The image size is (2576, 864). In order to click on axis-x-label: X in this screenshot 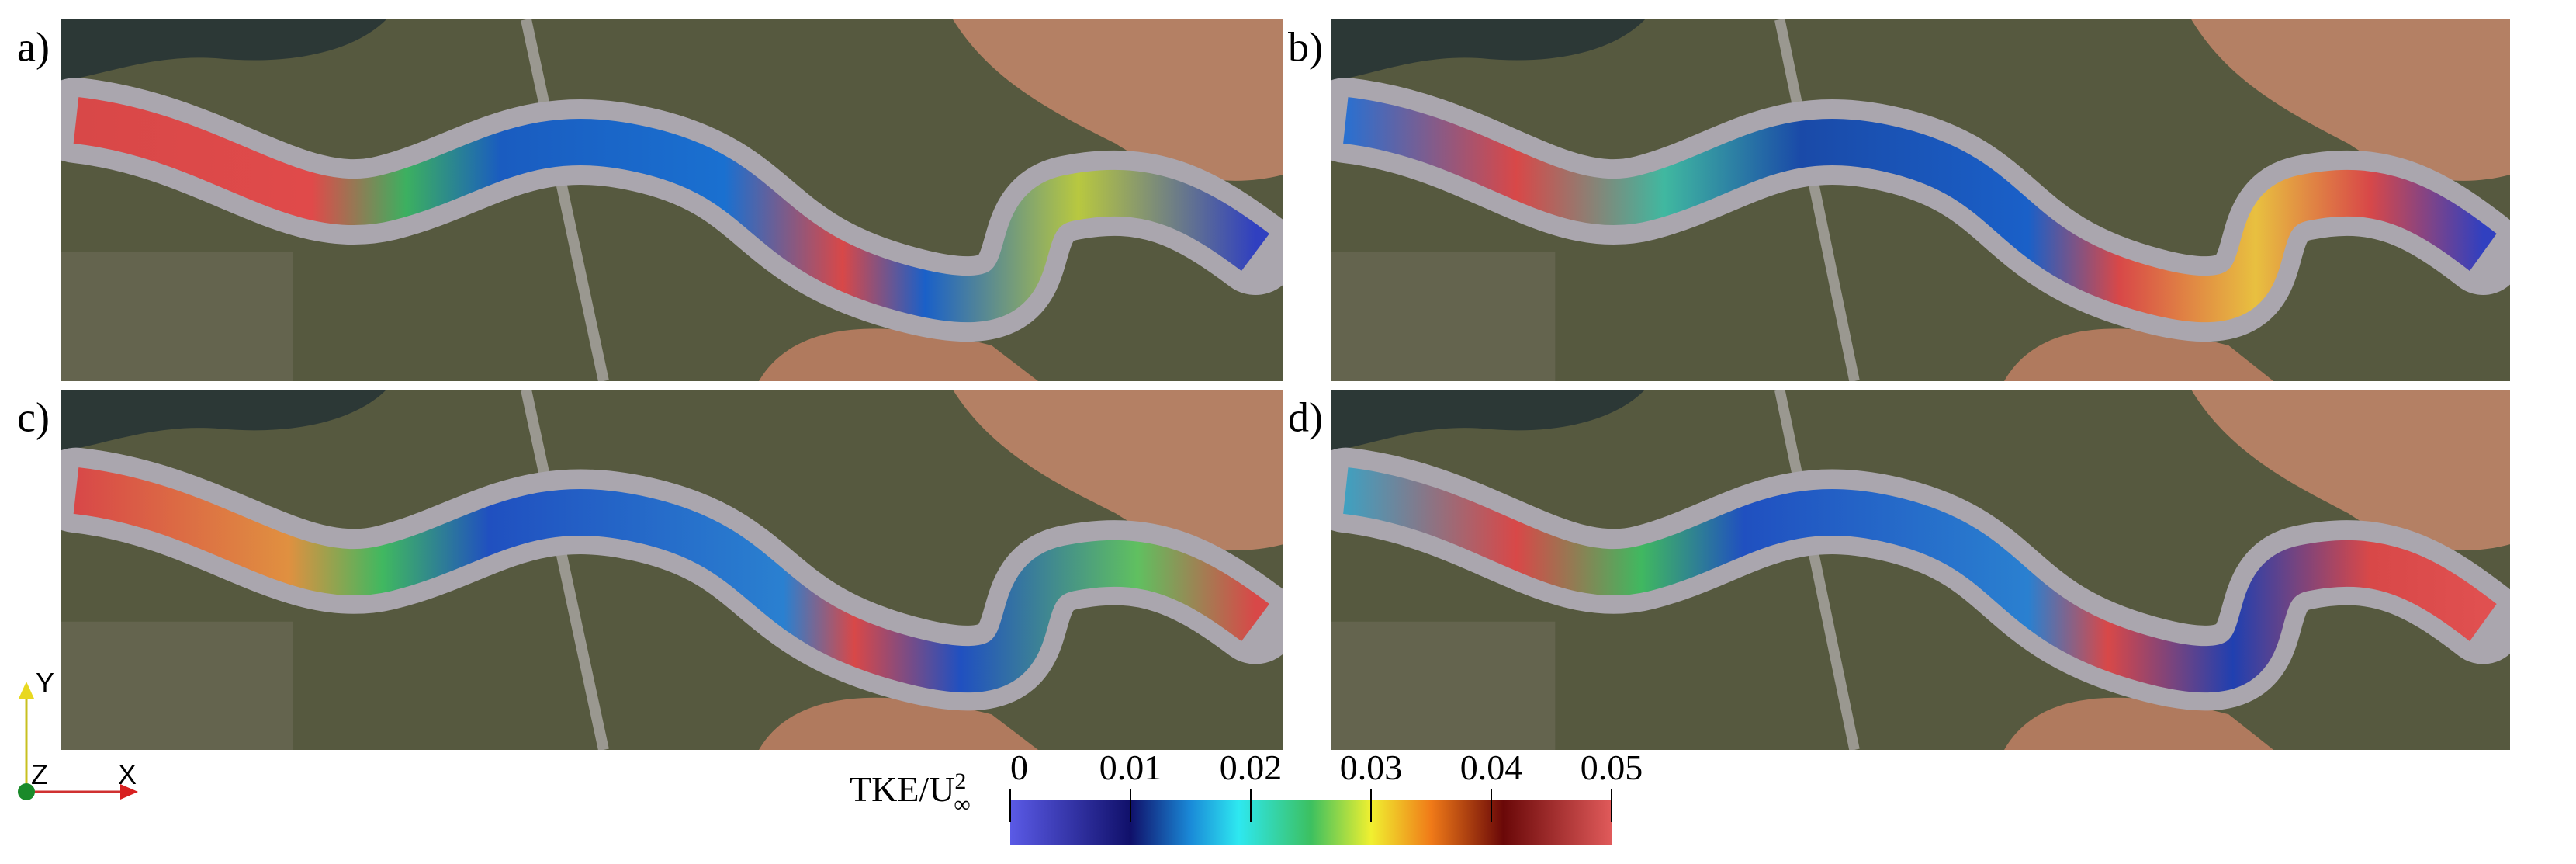, I will do `click(127, 774)`.